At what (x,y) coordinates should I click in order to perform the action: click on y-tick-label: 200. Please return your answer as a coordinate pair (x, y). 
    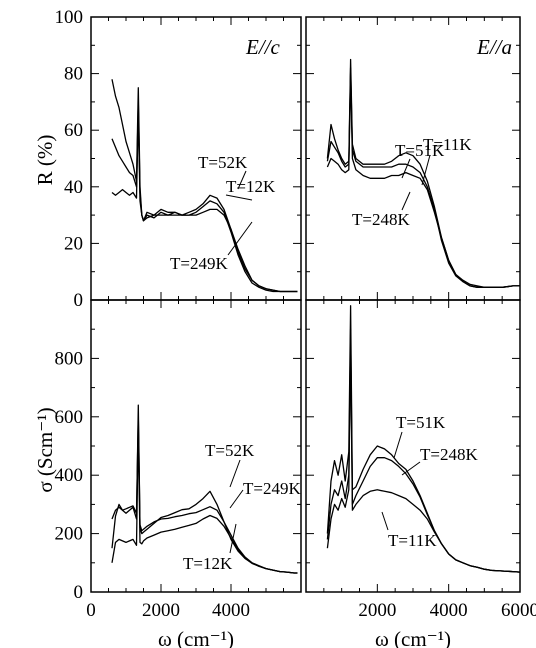
    Looking at the image, I should click on (69, 534).